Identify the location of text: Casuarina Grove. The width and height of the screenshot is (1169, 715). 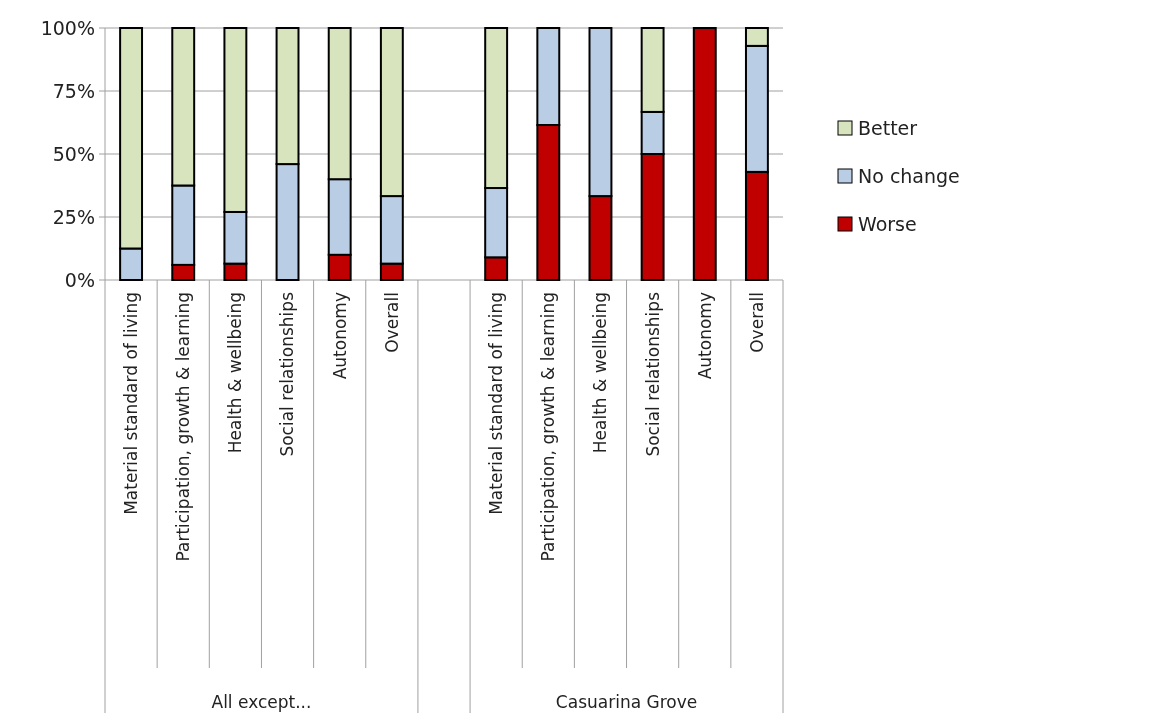
(626, 702).